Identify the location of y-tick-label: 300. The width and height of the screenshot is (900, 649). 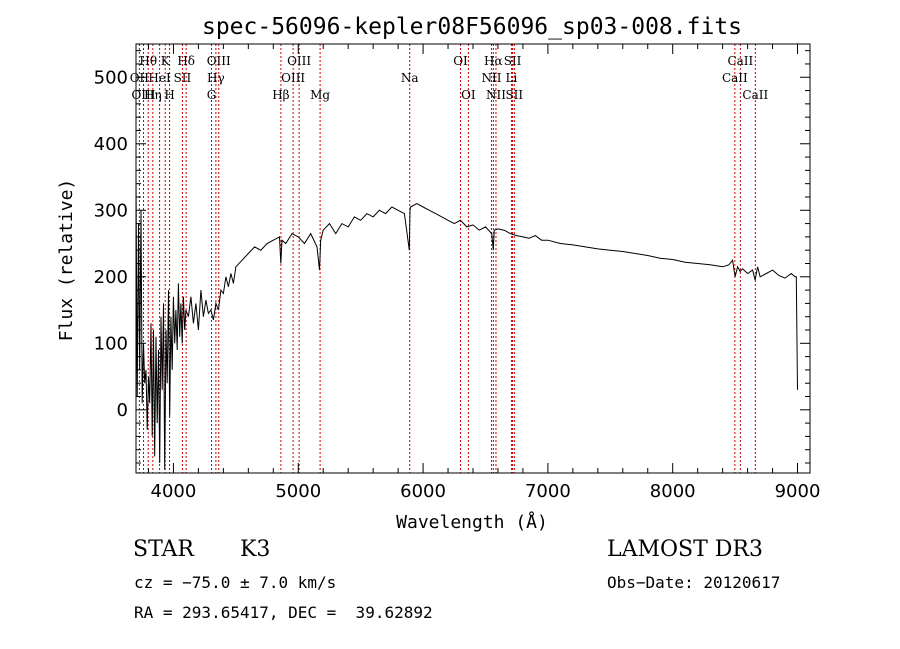
(111, 210).